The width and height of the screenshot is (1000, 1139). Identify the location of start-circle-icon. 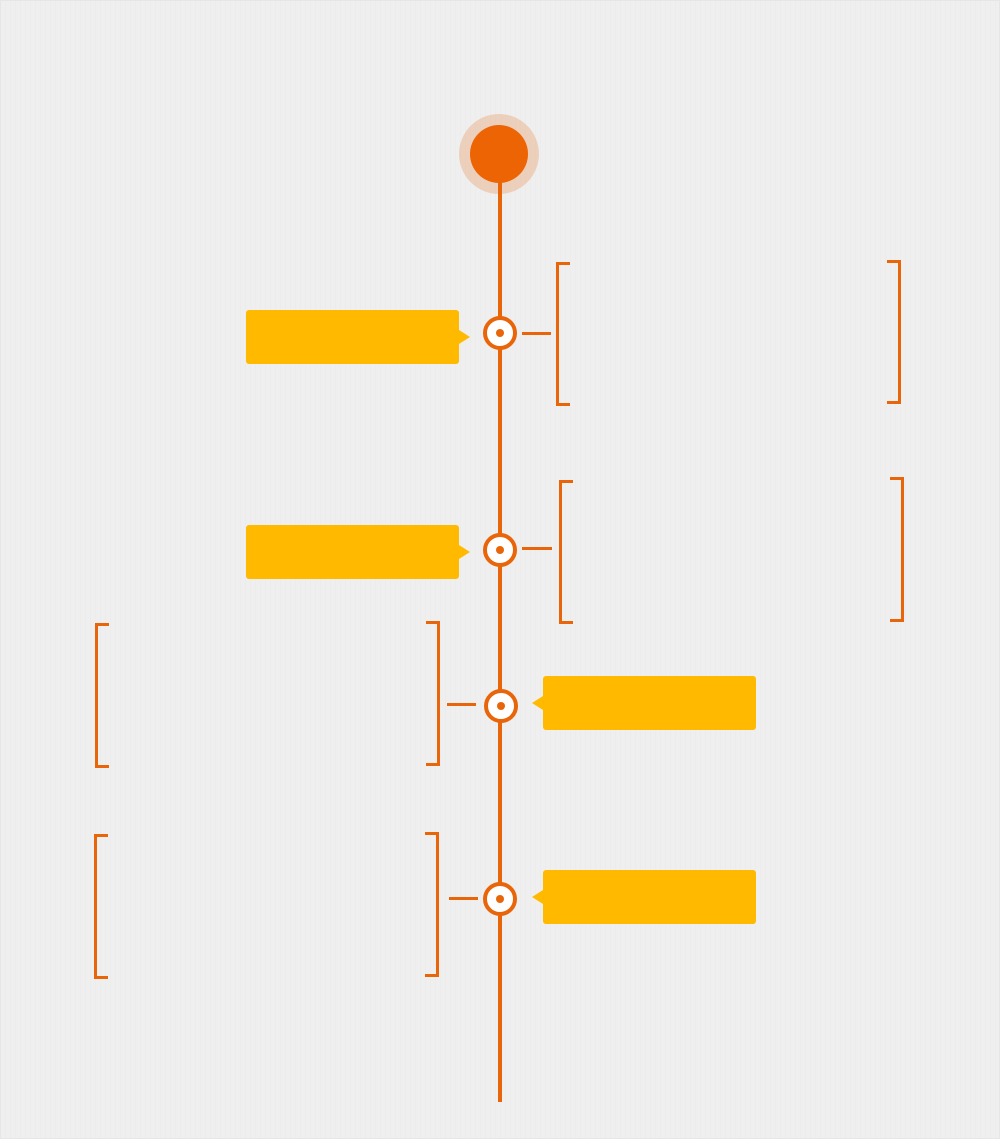
(499, 154).